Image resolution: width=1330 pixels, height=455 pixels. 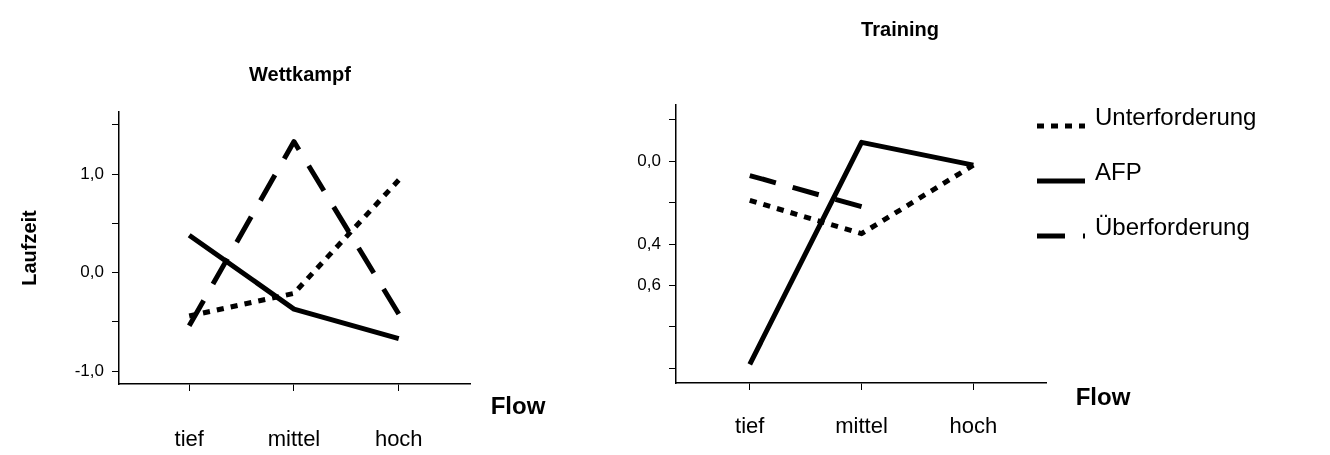 What do you see at coordinates (300, 73) in the screenshot?
I see `chart-title: Wettkampf` at bounding box center [300, 73].